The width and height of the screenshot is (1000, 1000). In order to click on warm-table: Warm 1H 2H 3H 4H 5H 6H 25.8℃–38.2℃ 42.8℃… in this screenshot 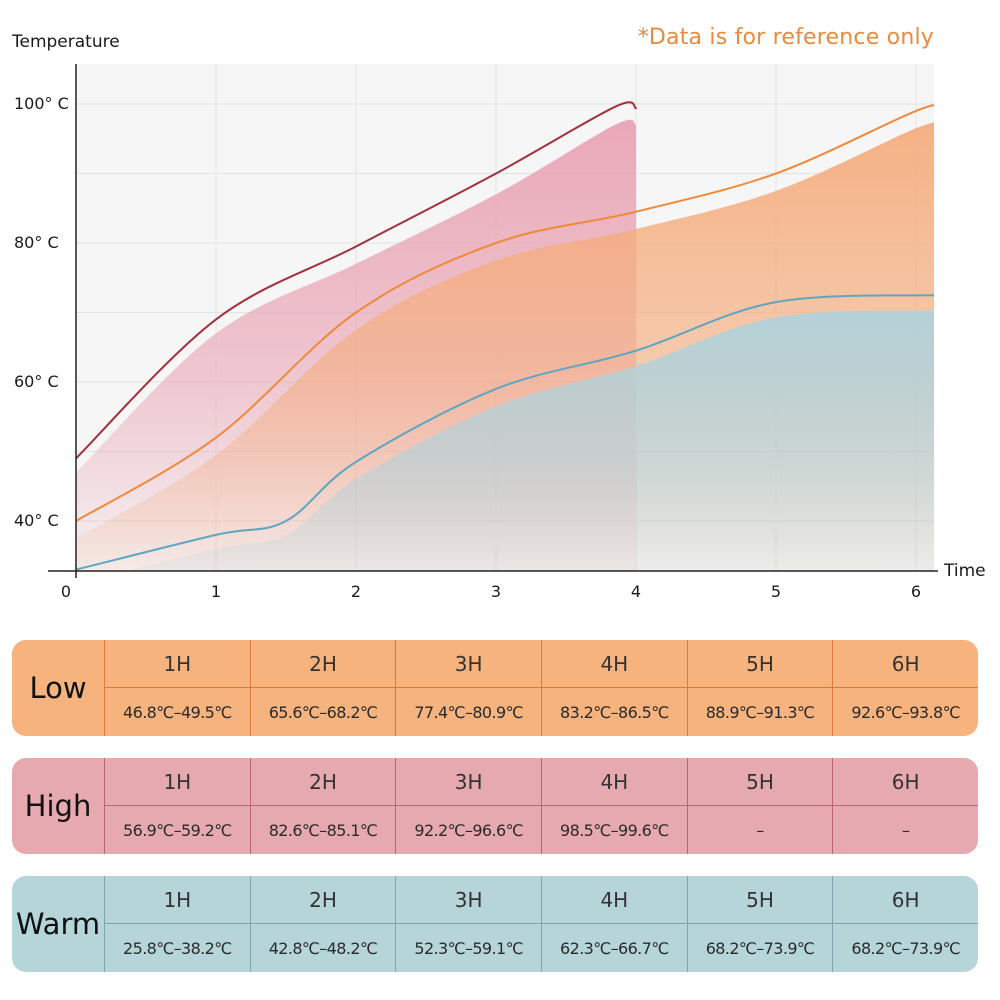, I will do `click(495, 924)`.